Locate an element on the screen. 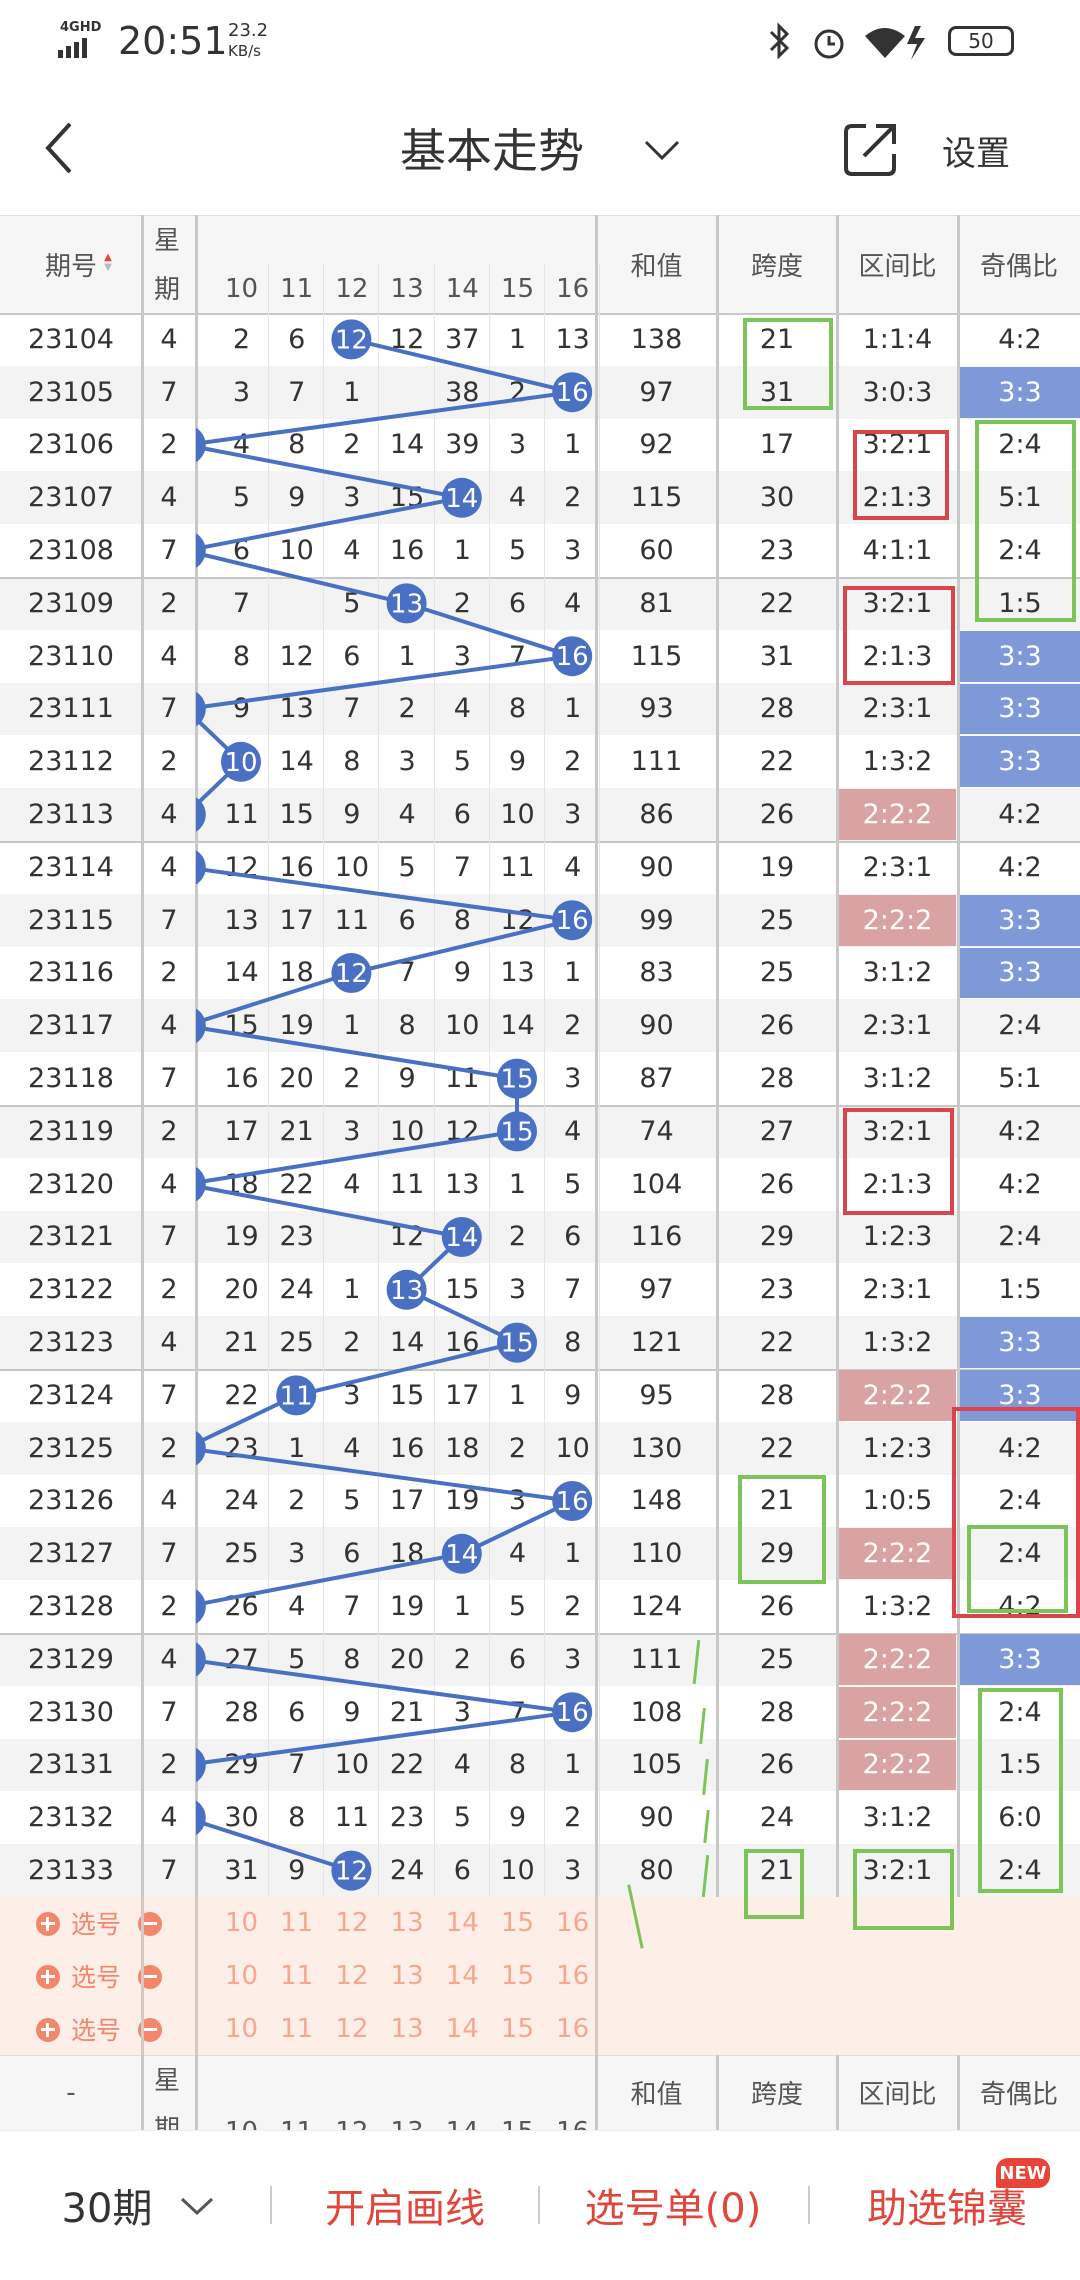  sum: 87 is located at coordinates (656, 1079).